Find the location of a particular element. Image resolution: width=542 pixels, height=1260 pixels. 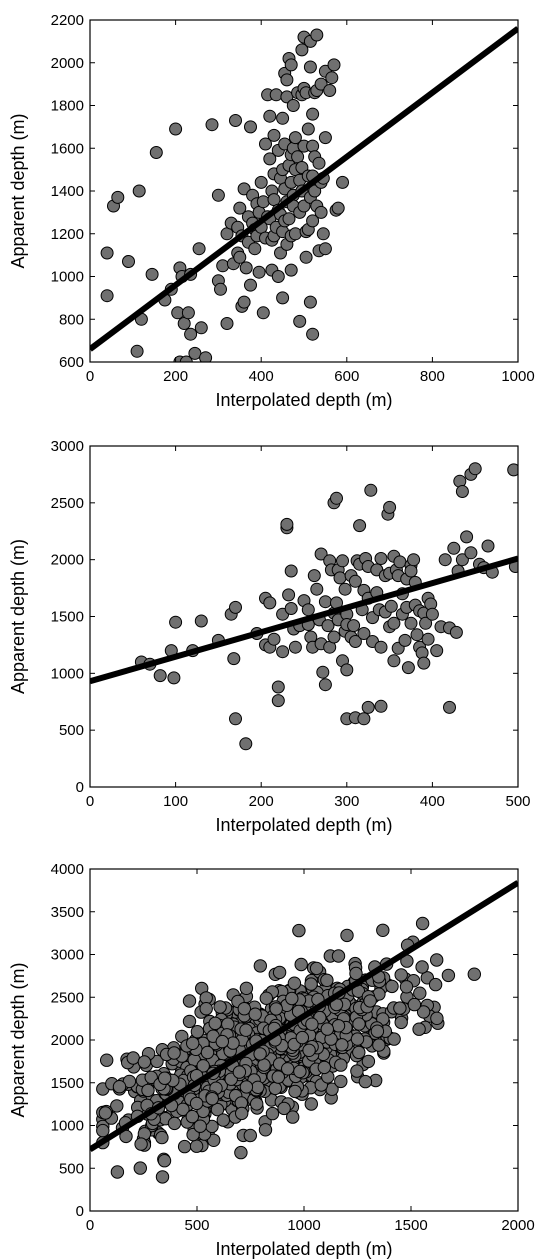

y-tick-label: 800 is located at coordinates (71, 319).